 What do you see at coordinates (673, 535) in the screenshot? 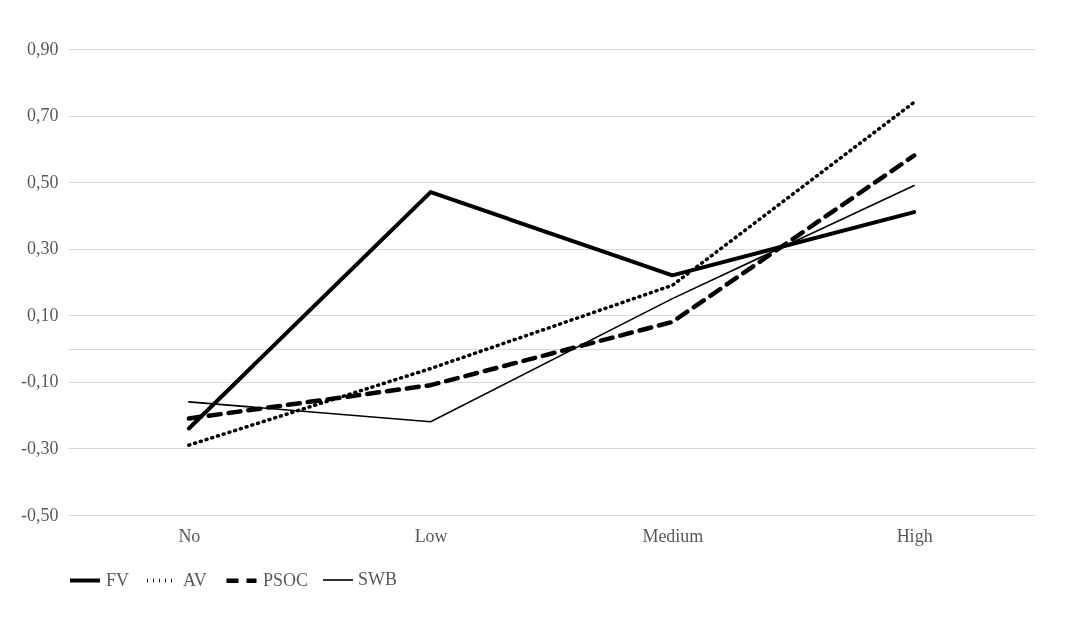
I see `x-tick-label: Medium` at bounding box center [673, 535].